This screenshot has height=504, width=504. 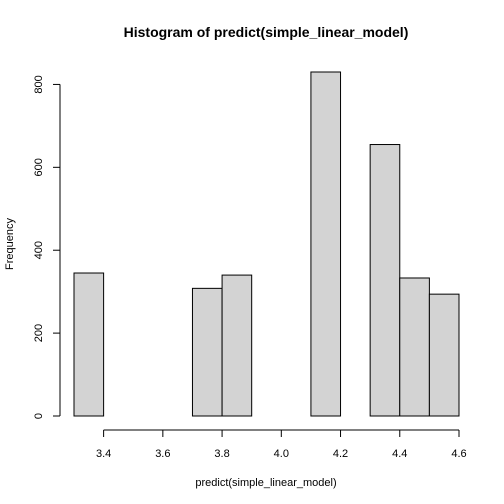 I want to click on x-tick-label: 3.6, so click(x=162, y=454).